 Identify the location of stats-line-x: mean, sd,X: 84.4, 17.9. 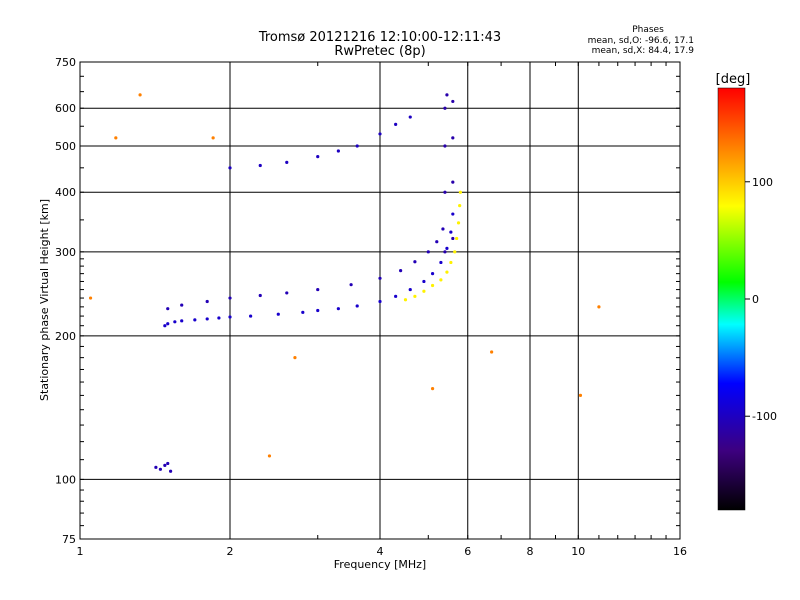
(643, 51).